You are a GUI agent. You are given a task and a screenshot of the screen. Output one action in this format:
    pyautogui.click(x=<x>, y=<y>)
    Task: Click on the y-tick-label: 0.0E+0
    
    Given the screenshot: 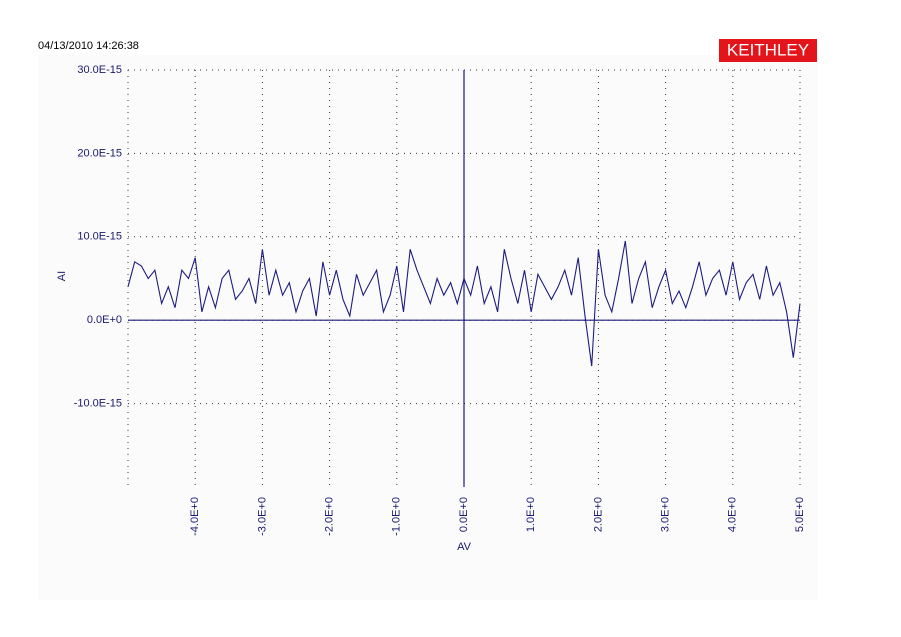 What is the action you would take?
    pyautogui.click(x=104, y=320)
    